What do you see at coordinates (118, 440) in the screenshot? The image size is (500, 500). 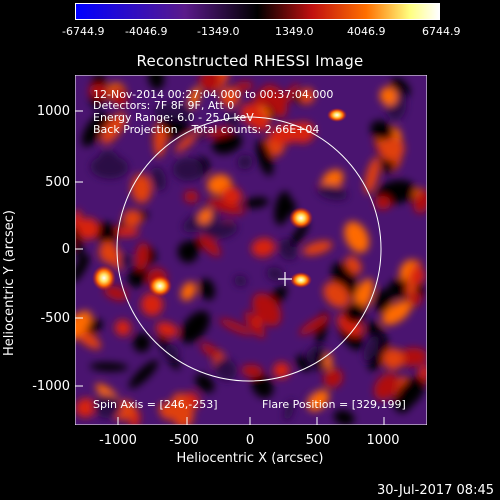 I see `x-tick-label: -1000` at bounding box center [118, 440].